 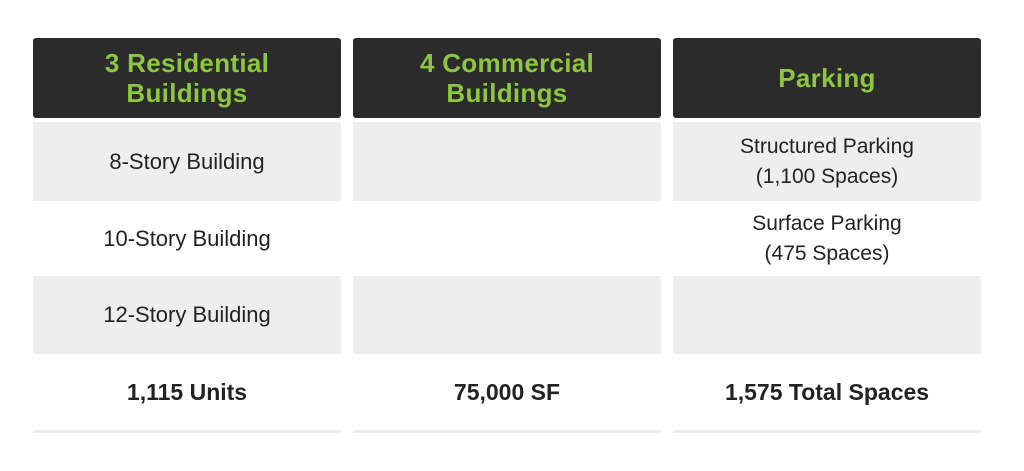 What do you see at coordinates (507, 393) in the screenshot?
I see `commercial-total: 75,000 SF` at bounding box center [507, 393].